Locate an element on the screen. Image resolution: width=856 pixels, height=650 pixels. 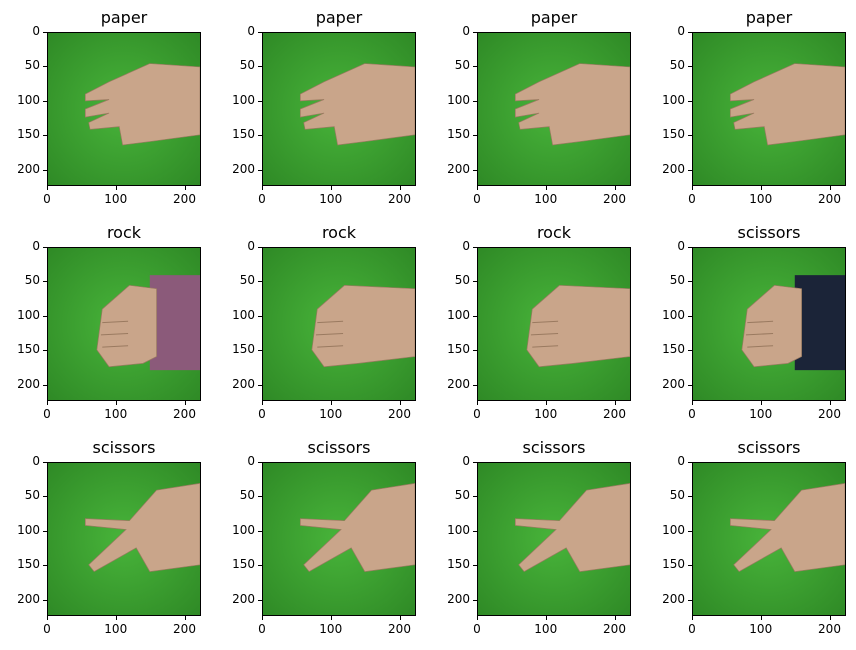
panel-title: rock is located at coordinates (124, 232).